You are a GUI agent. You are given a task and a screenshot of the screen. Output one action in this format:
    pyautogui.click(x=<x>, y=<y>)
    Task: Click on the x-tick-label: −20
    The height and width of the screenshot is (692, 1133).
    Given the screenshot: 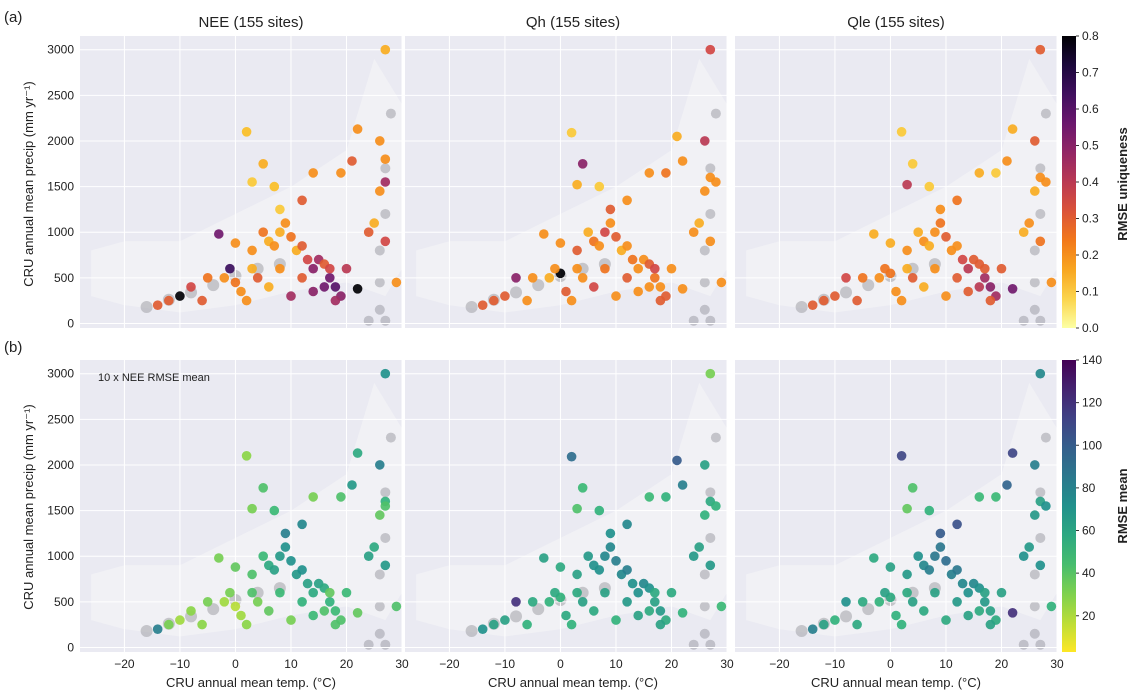 What is the action you would take?
    pyautogui.click(x=779, y=664)
    